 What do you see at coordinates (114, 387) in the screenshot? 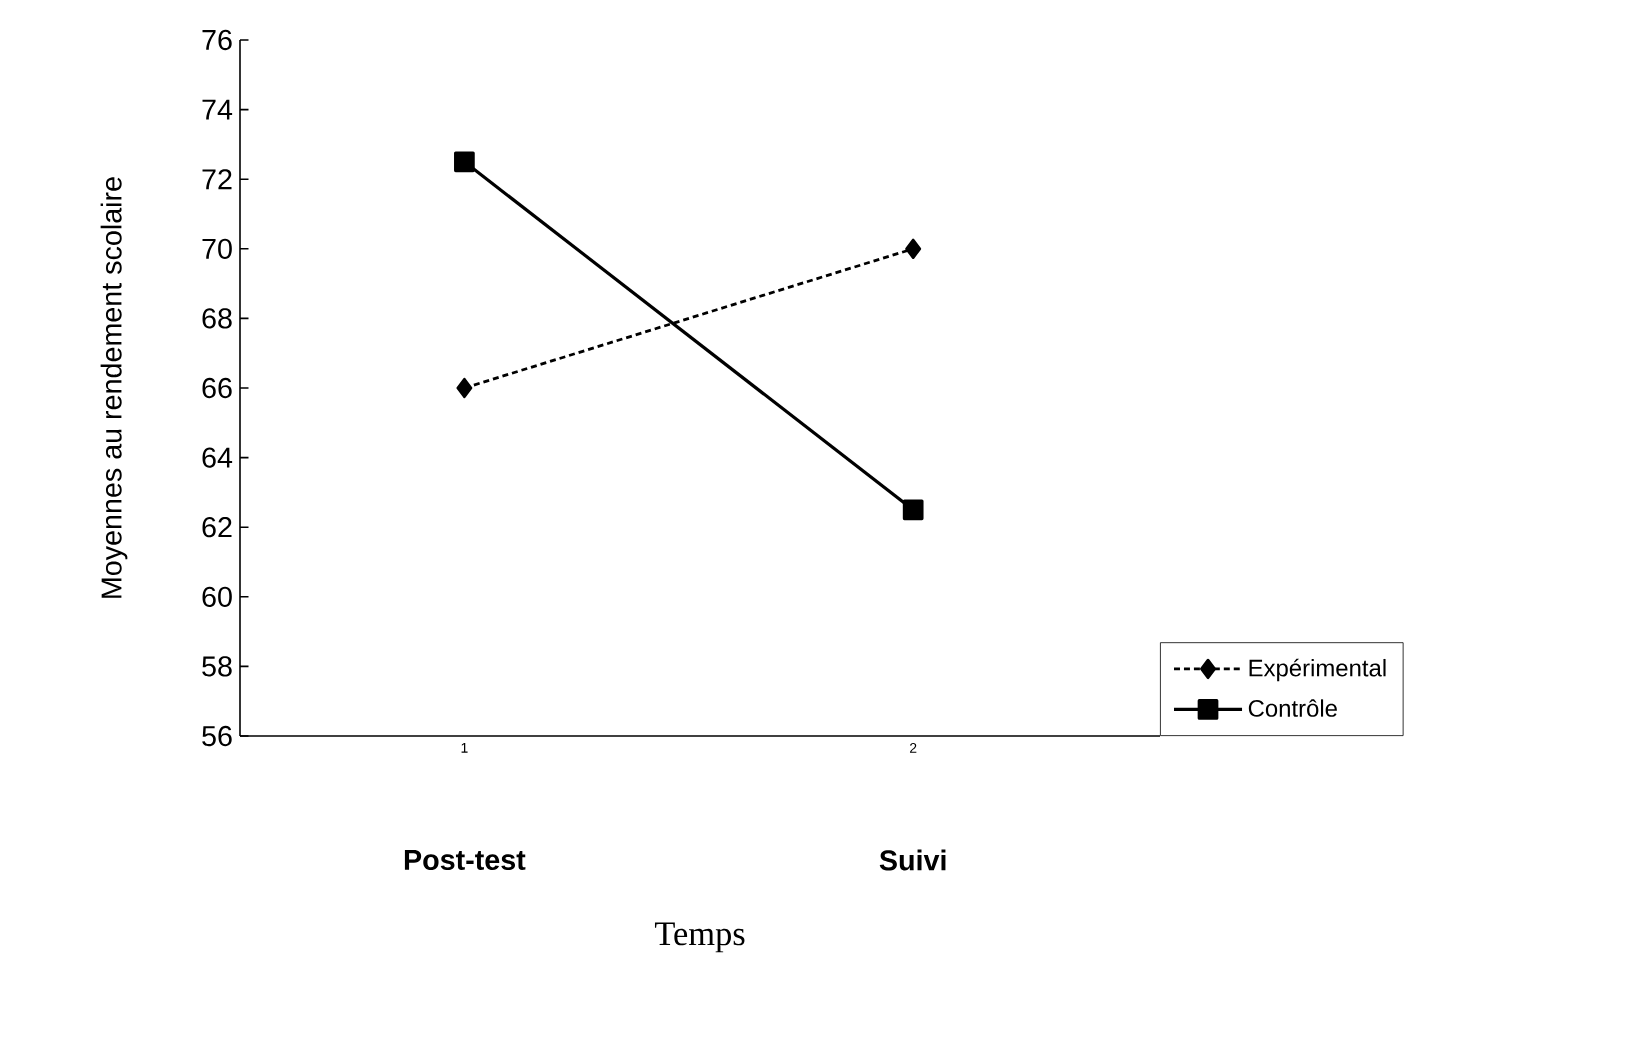
I see `y-axis-title: Moyennes au rendement scolaire` at bounding box center [114, 387].